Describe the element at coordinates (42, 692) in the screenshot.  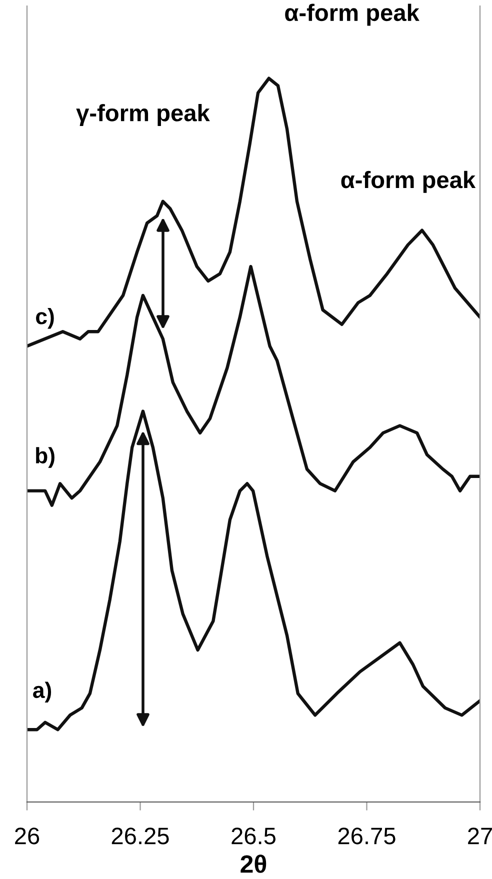
I see `series-label: a)` at that location.